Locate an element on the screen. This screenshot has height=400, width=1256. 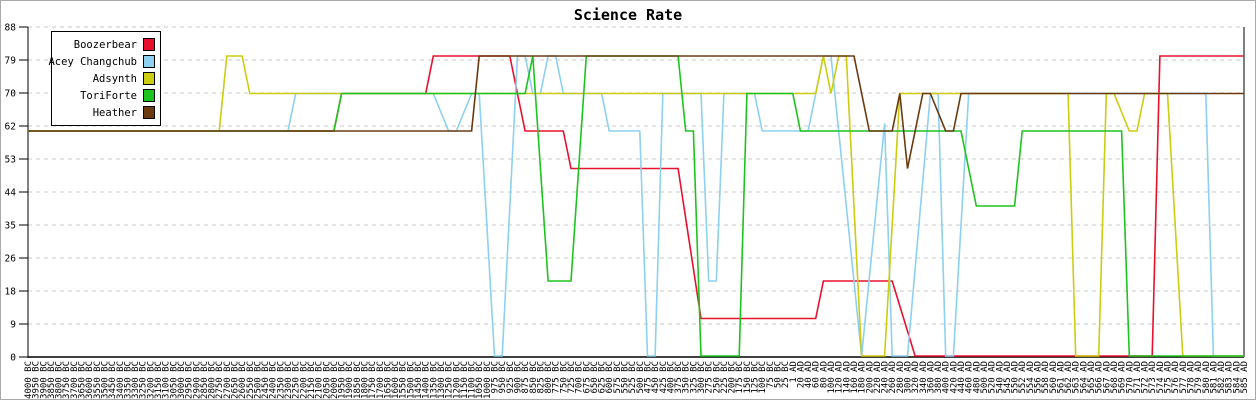
x-axis-label: 2950 BC is located at coordinates (190, 380).